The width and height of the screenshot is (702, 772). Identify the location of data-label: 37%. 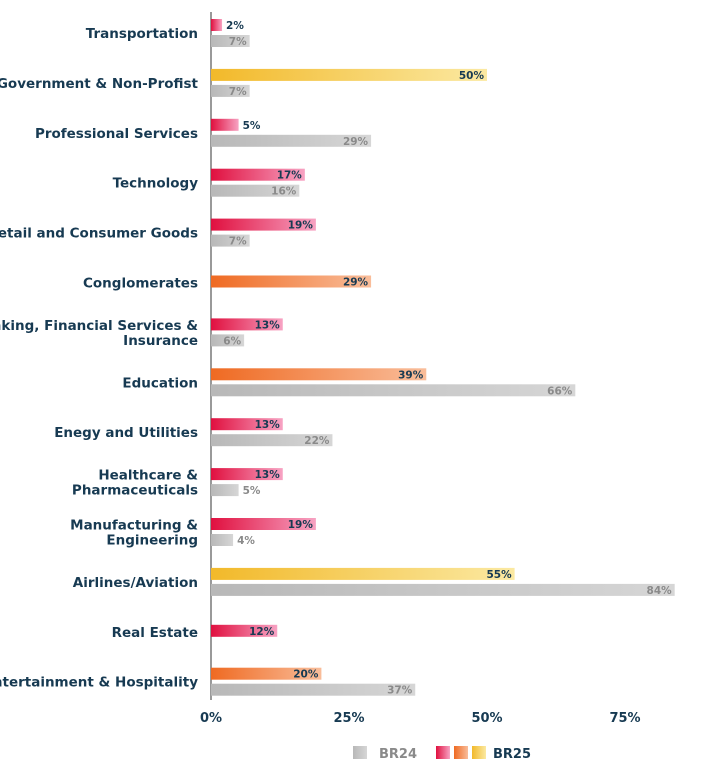
(400, 691).